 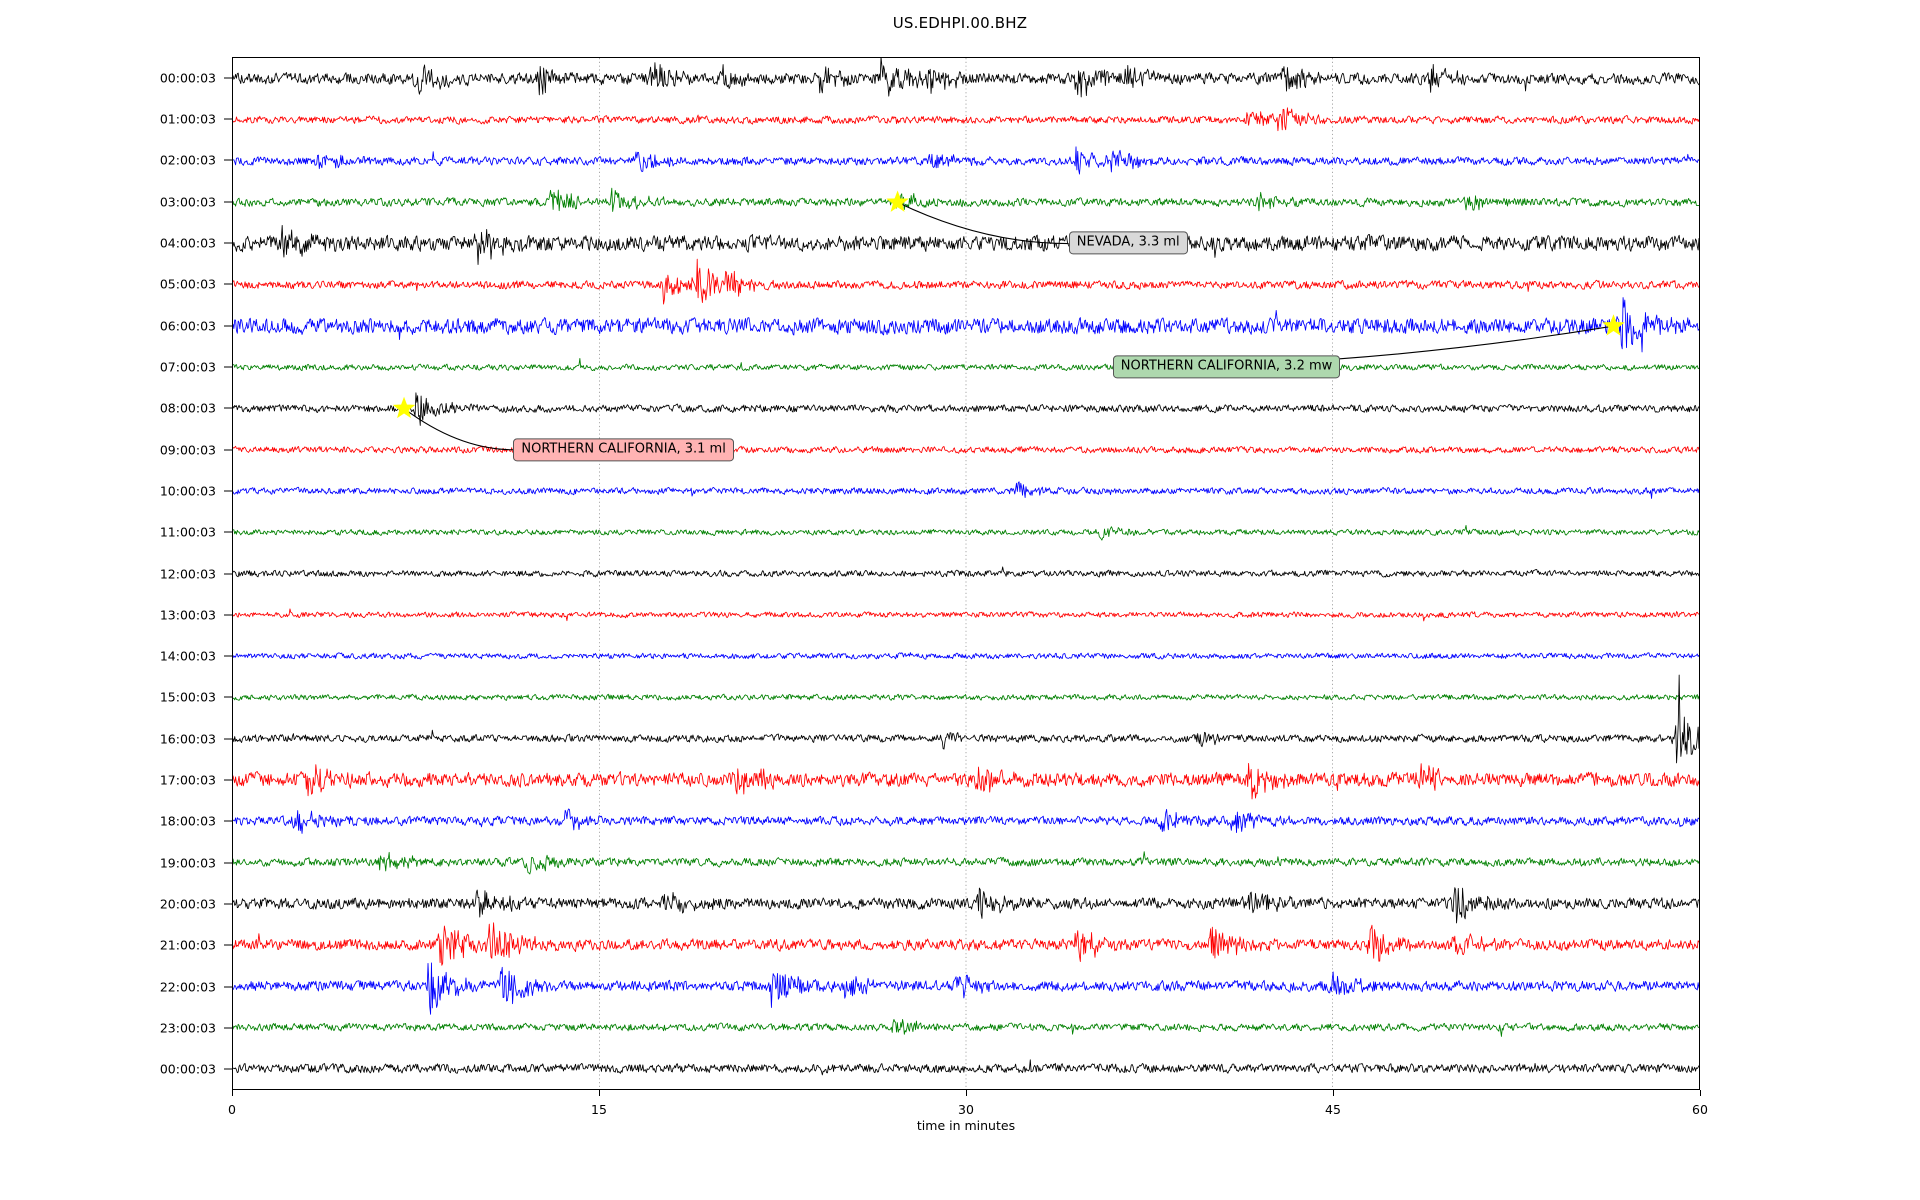 I want to click on y-axis-tick-label: 06:00:03, so click(x=187, y=326).